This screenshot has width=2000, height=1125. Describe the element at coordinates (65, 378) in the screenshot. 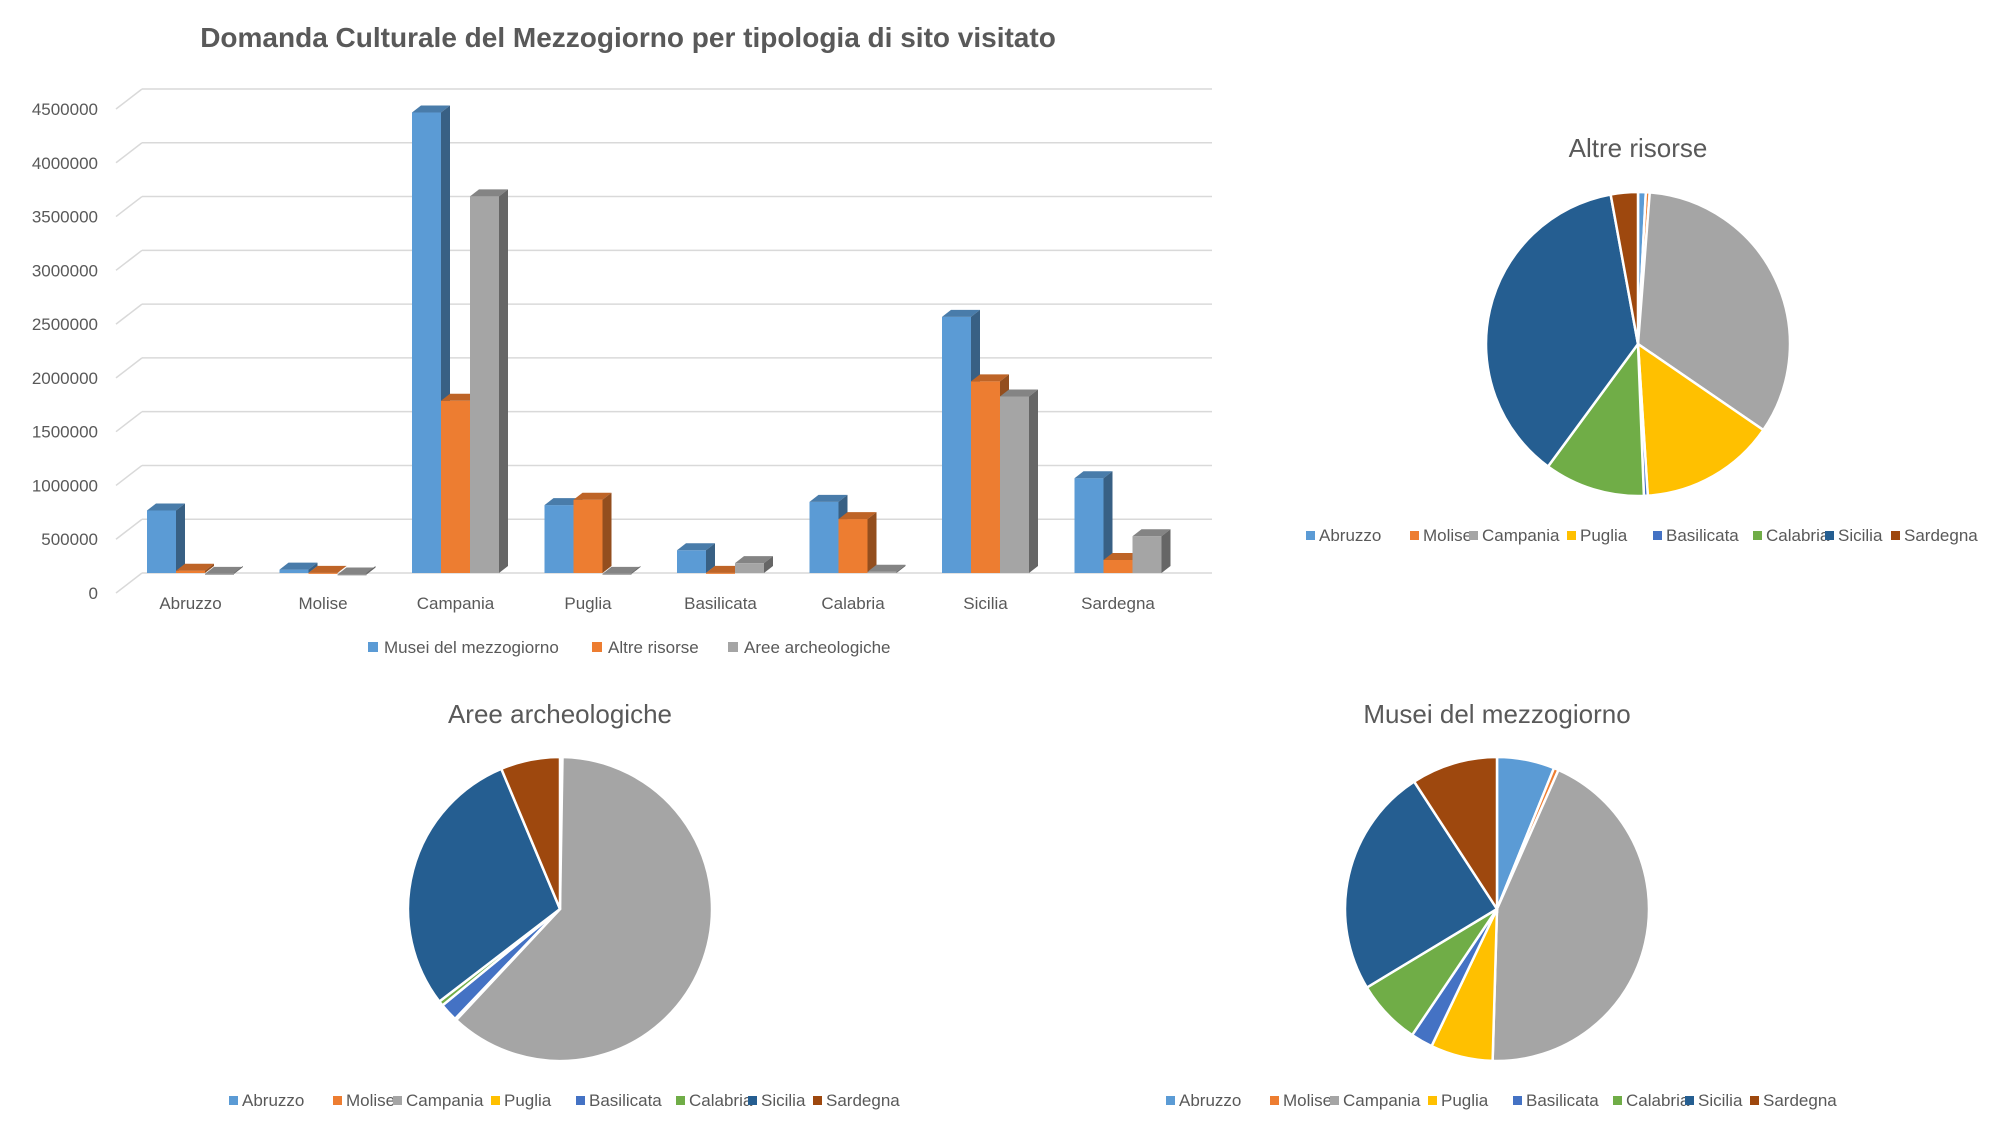

I see `y-tick-label: 2000000` at that location.